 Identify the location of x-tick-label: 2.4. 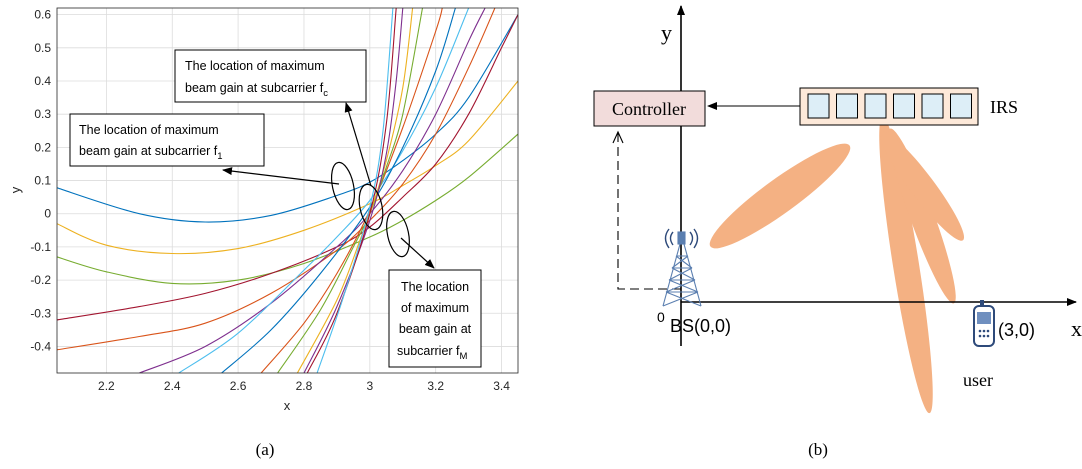
(172, 386).